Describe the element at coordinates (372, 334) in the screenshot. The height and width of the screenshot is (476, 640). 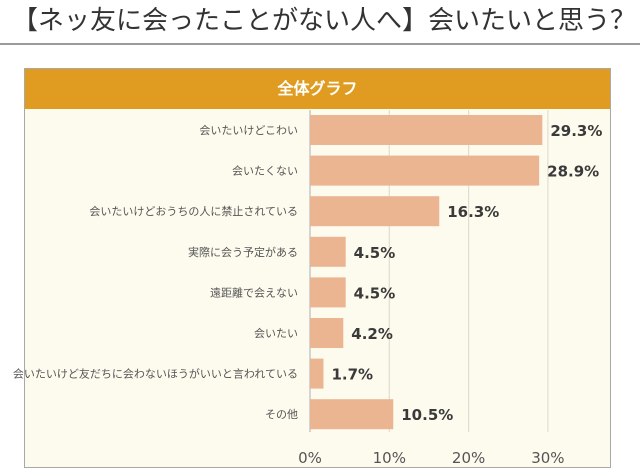
I see `value-label: 4.2%` at that location.